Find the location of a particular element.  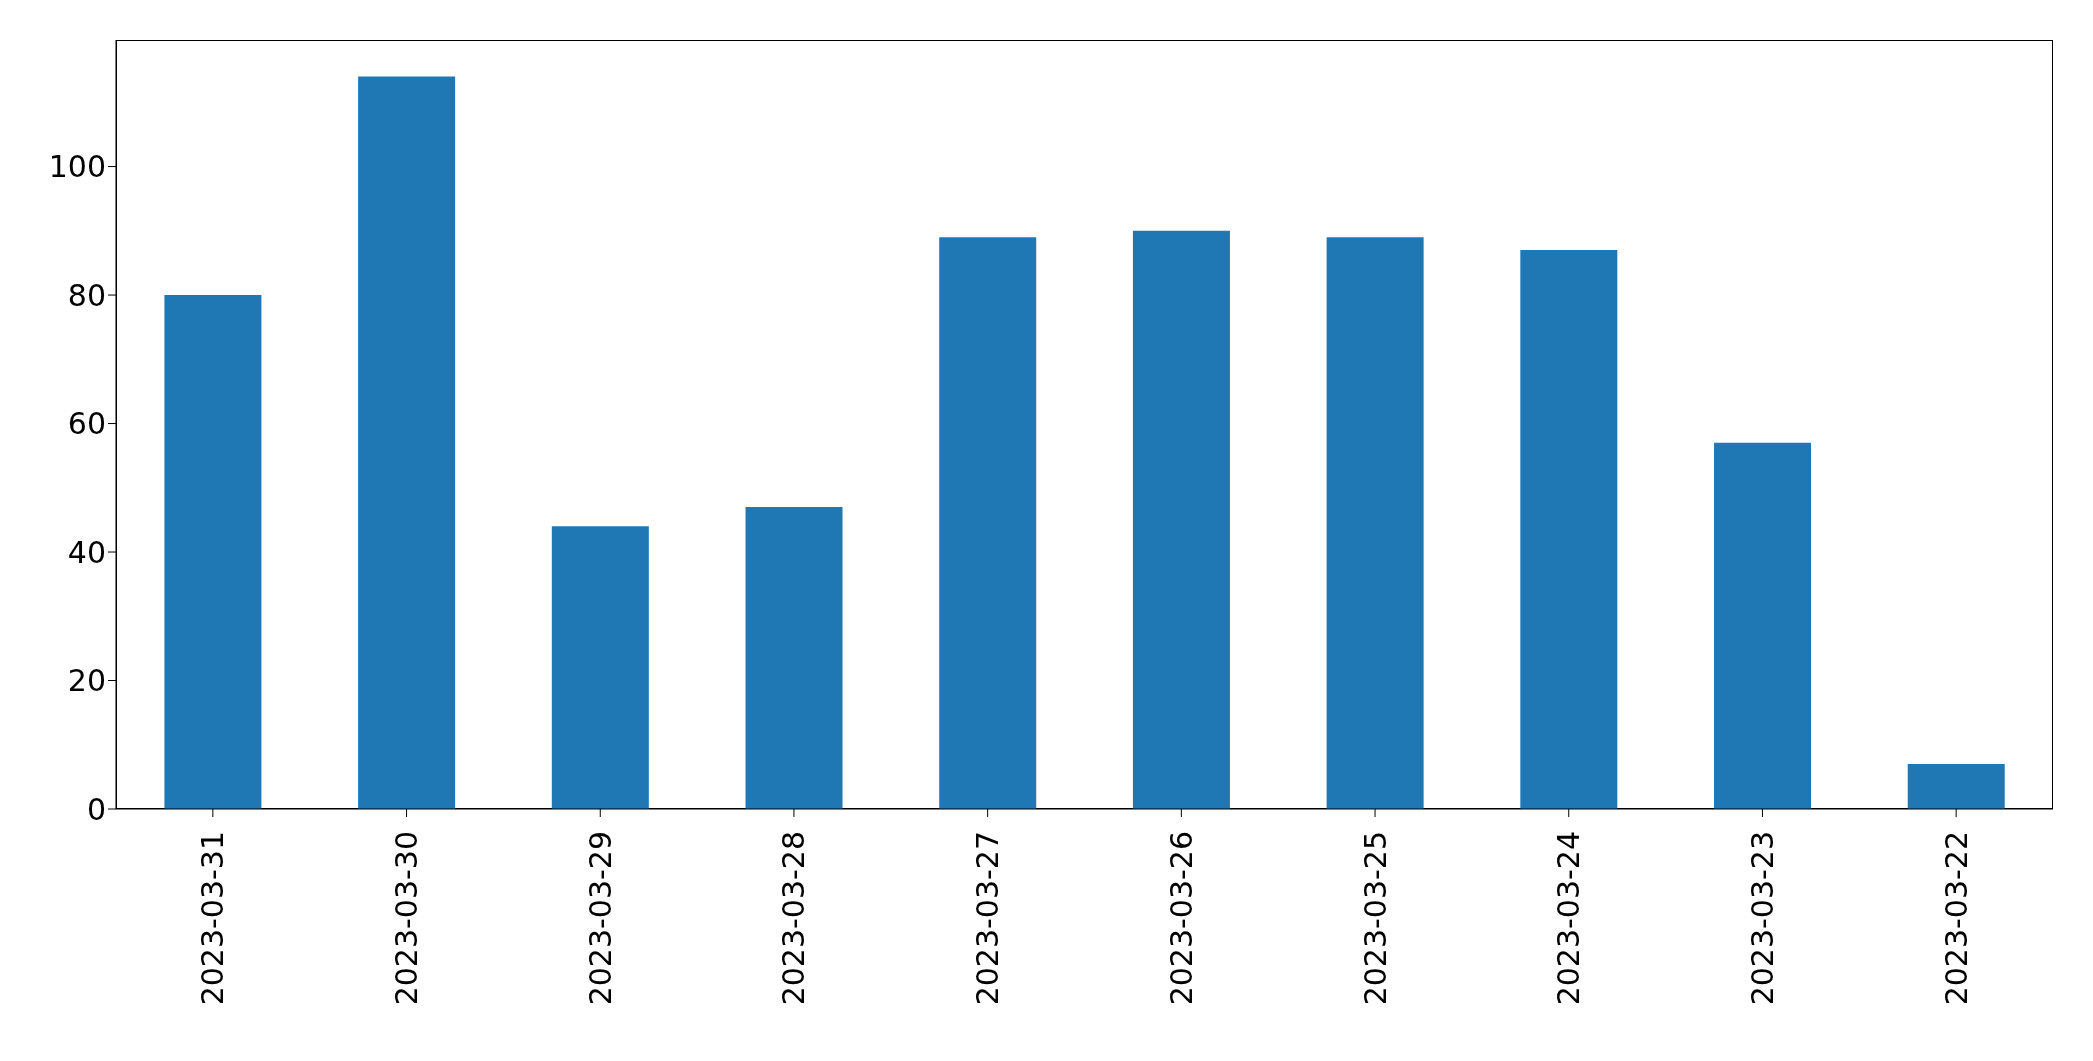

x-tick-label: 2023-03-22 is located at coordinates (1956, 918).